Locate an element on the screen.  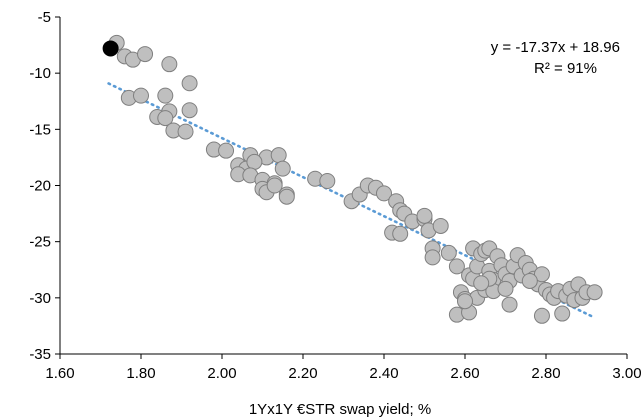
y-tick-label: -35 is located at coordinates (40, 354).